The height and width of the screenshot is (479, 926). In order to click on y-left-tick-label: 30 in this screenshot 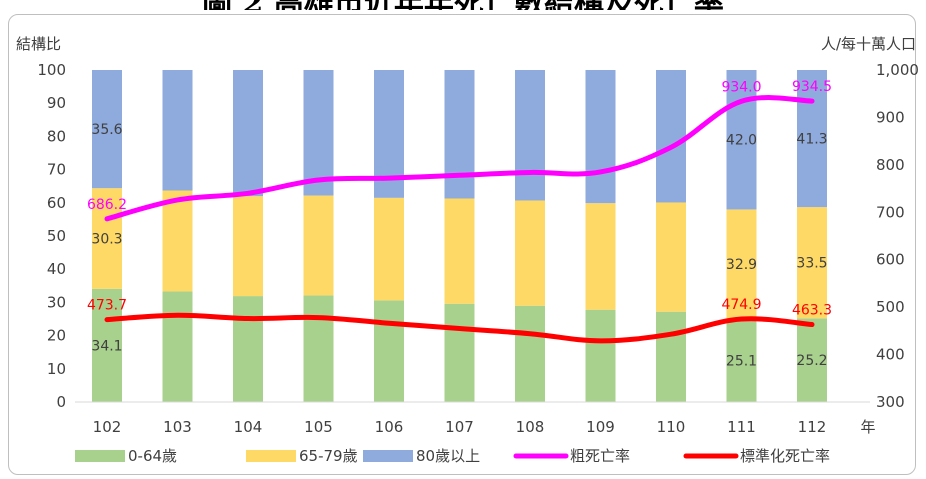, I will do `click(56, 302)`.